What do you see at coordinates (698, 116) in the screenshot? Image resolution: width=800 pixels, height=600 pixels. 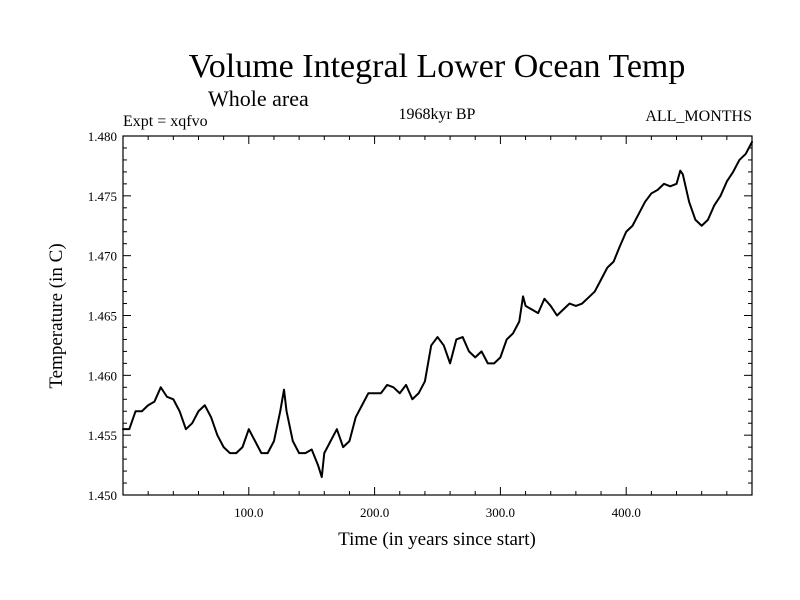 I see `months-label: ALL_MONTHS` at bounding box center [698, 116].